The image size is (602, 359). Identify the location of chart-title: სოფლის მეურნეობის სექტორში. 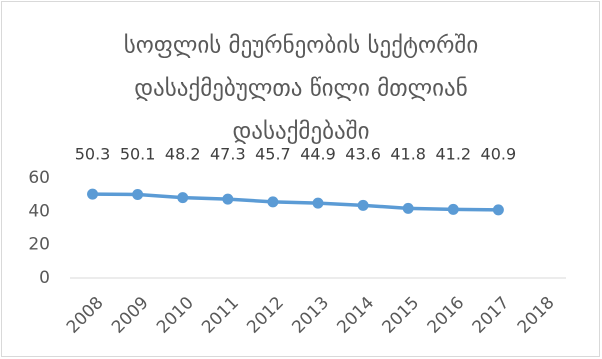
(301, 46).